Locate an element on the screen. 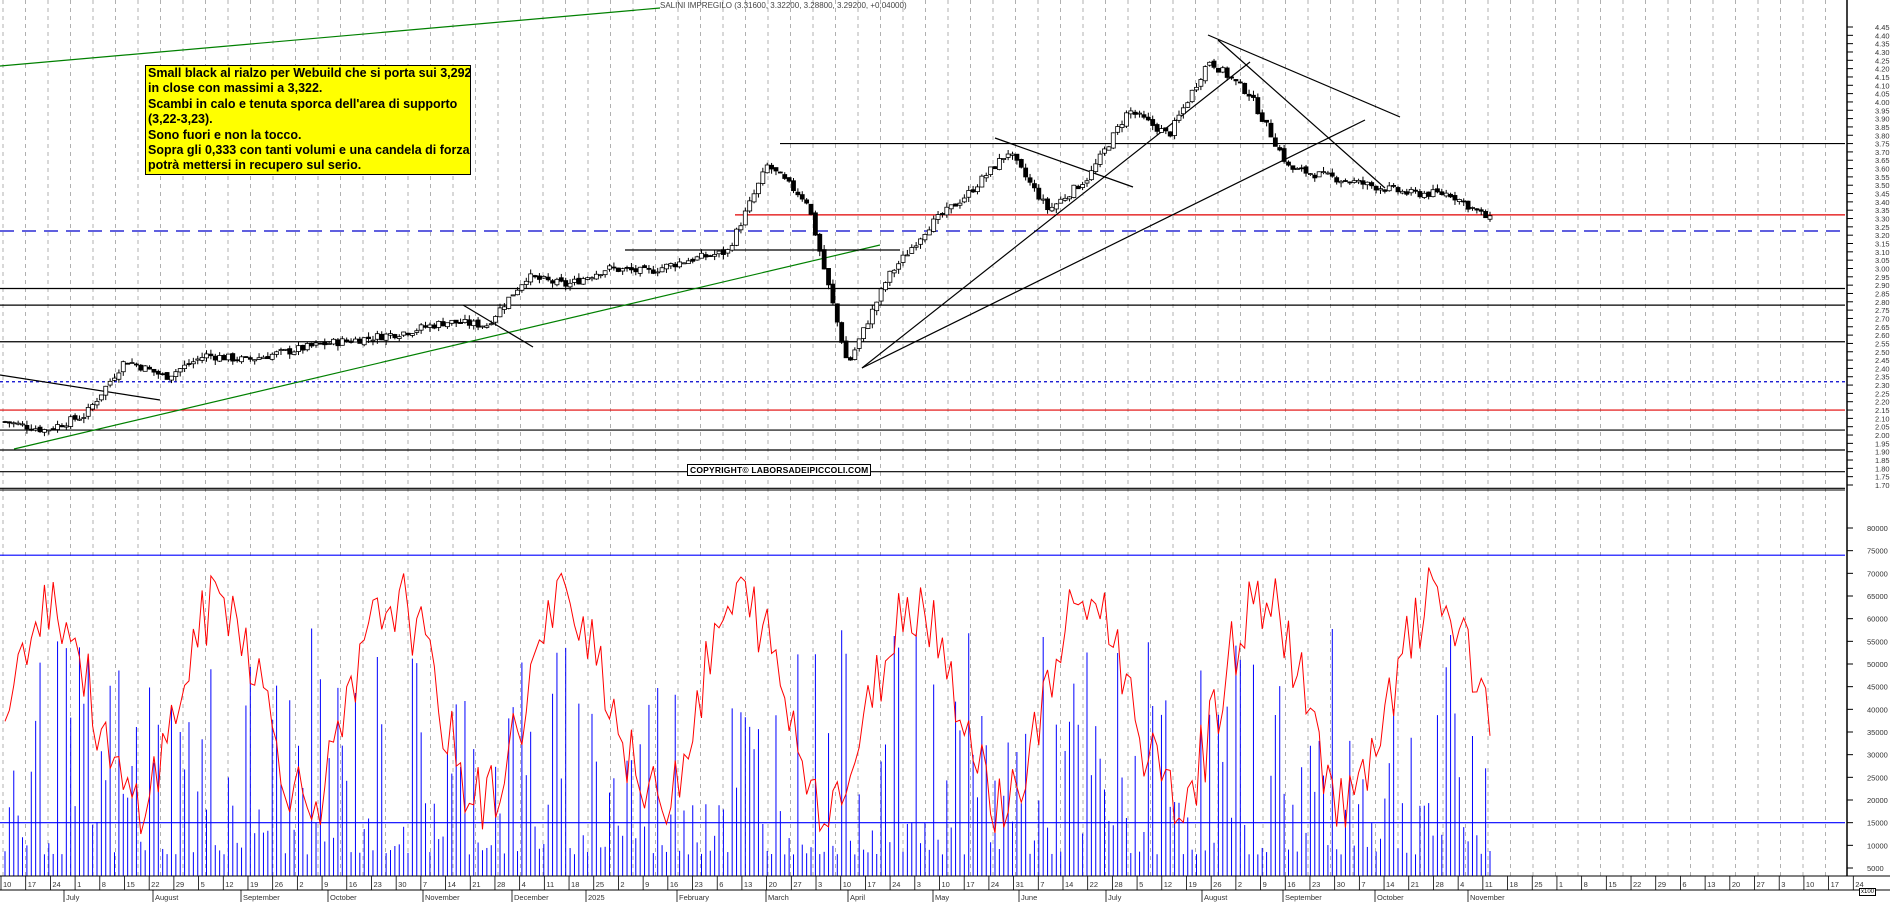  annotation-line: in close con massimi a 3,322. is located at coordinates (235, 88).